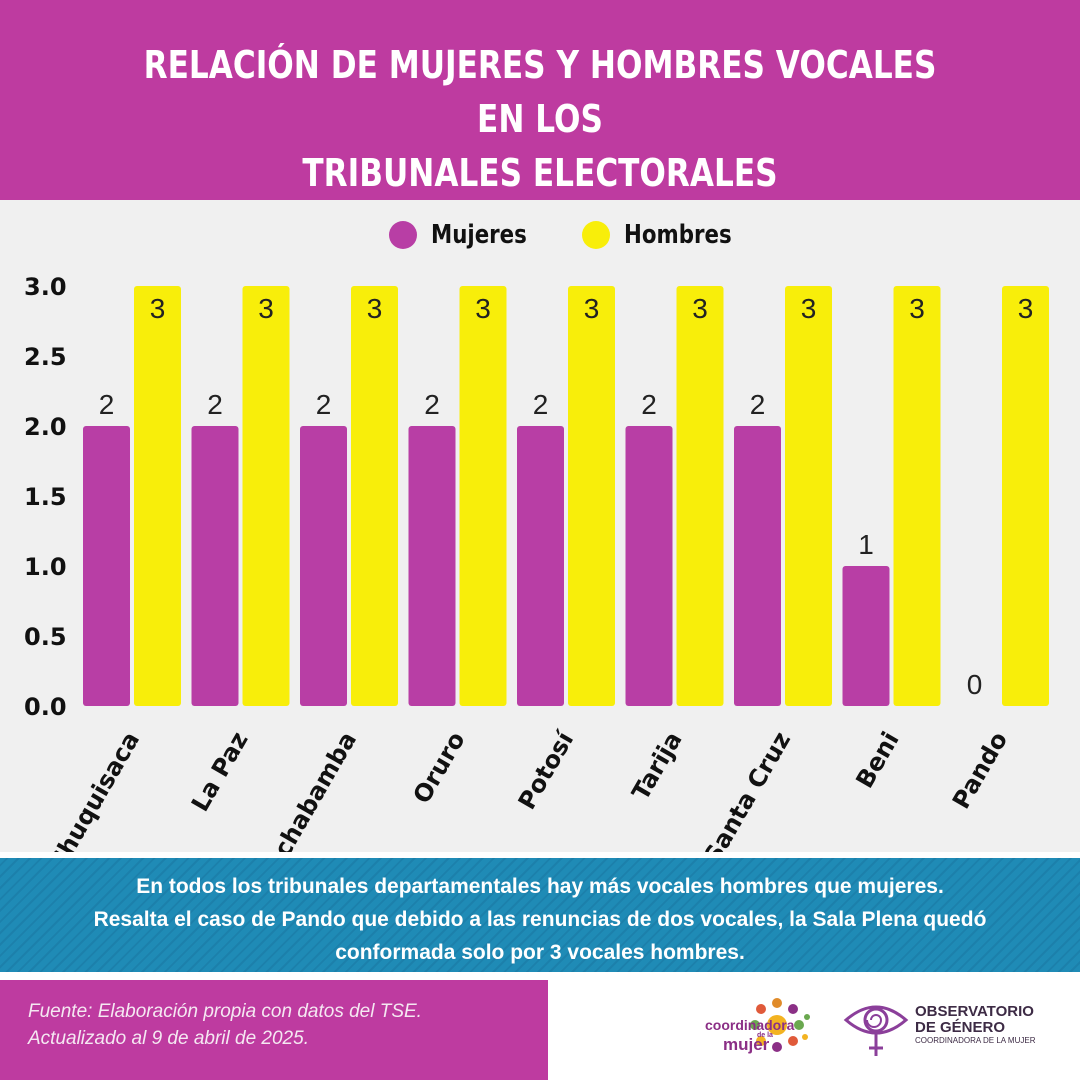  What do you see at coordinates (540, 952) in the screenshot?
I see `note-line-3: conformada solo por 3 vocales hombres.` at bounding box center [540, 952].